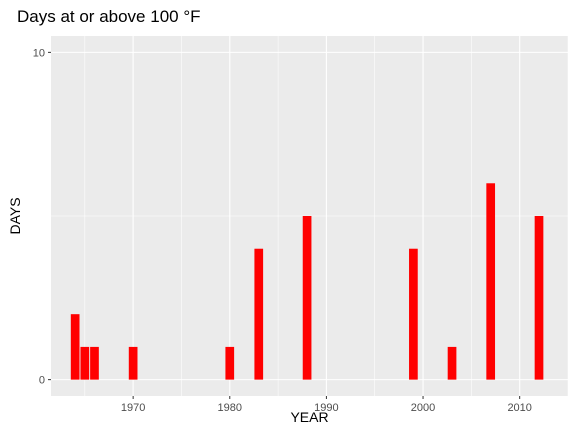 This screenshot has width=576, height=432. Describe the element at coordinates (85, 363) in the screenshot. I see `bar-1965` at that location.